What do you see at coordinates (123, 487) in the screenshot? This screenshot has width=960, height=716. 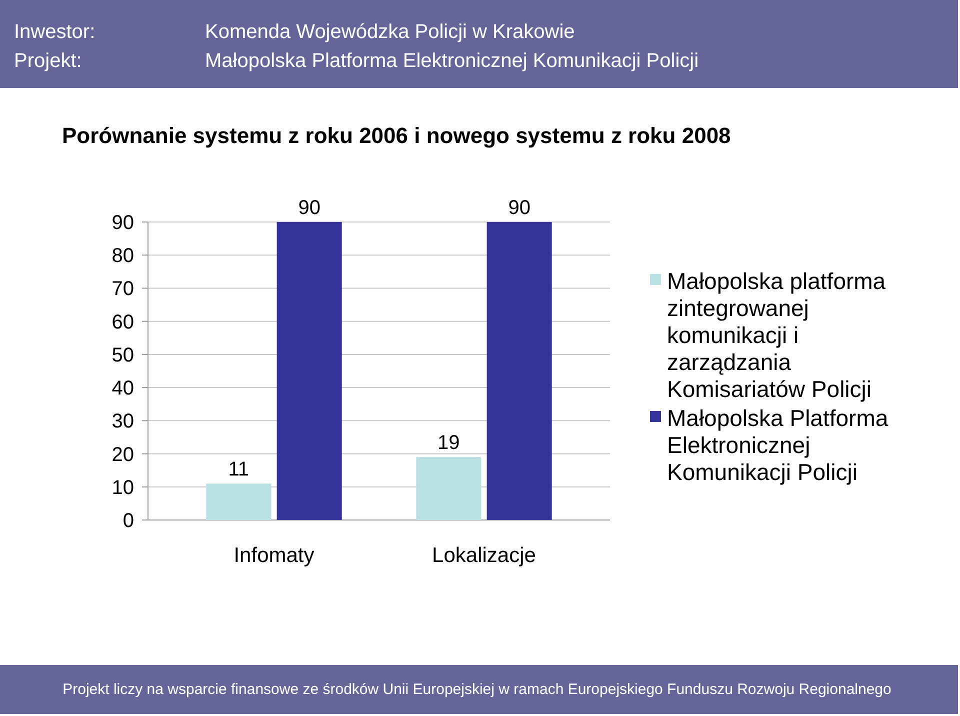 I see `y-tick-label: 10` at bounding box center [123, 487].